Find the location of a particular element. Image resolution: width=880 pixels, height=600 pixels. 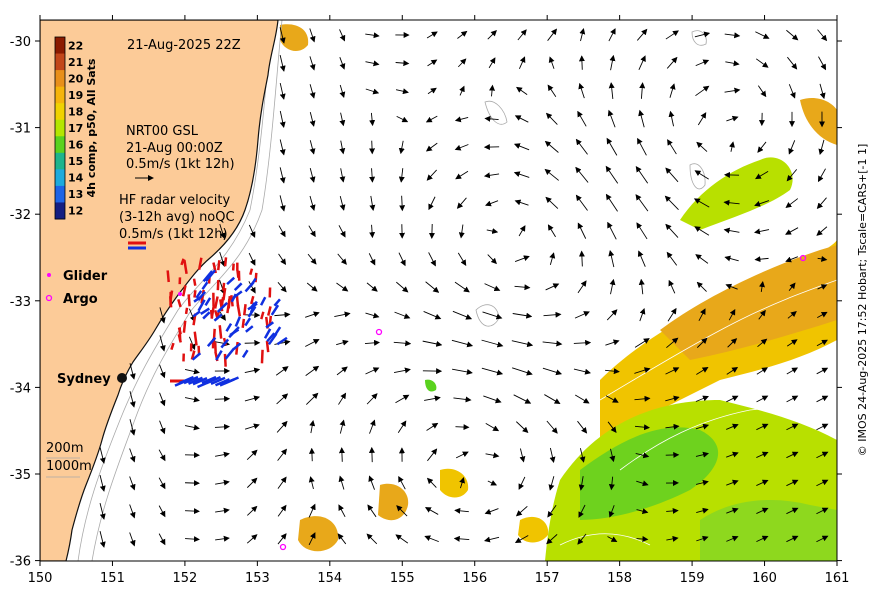

sst-patch-orange-east is located at coordinates (748, 302).